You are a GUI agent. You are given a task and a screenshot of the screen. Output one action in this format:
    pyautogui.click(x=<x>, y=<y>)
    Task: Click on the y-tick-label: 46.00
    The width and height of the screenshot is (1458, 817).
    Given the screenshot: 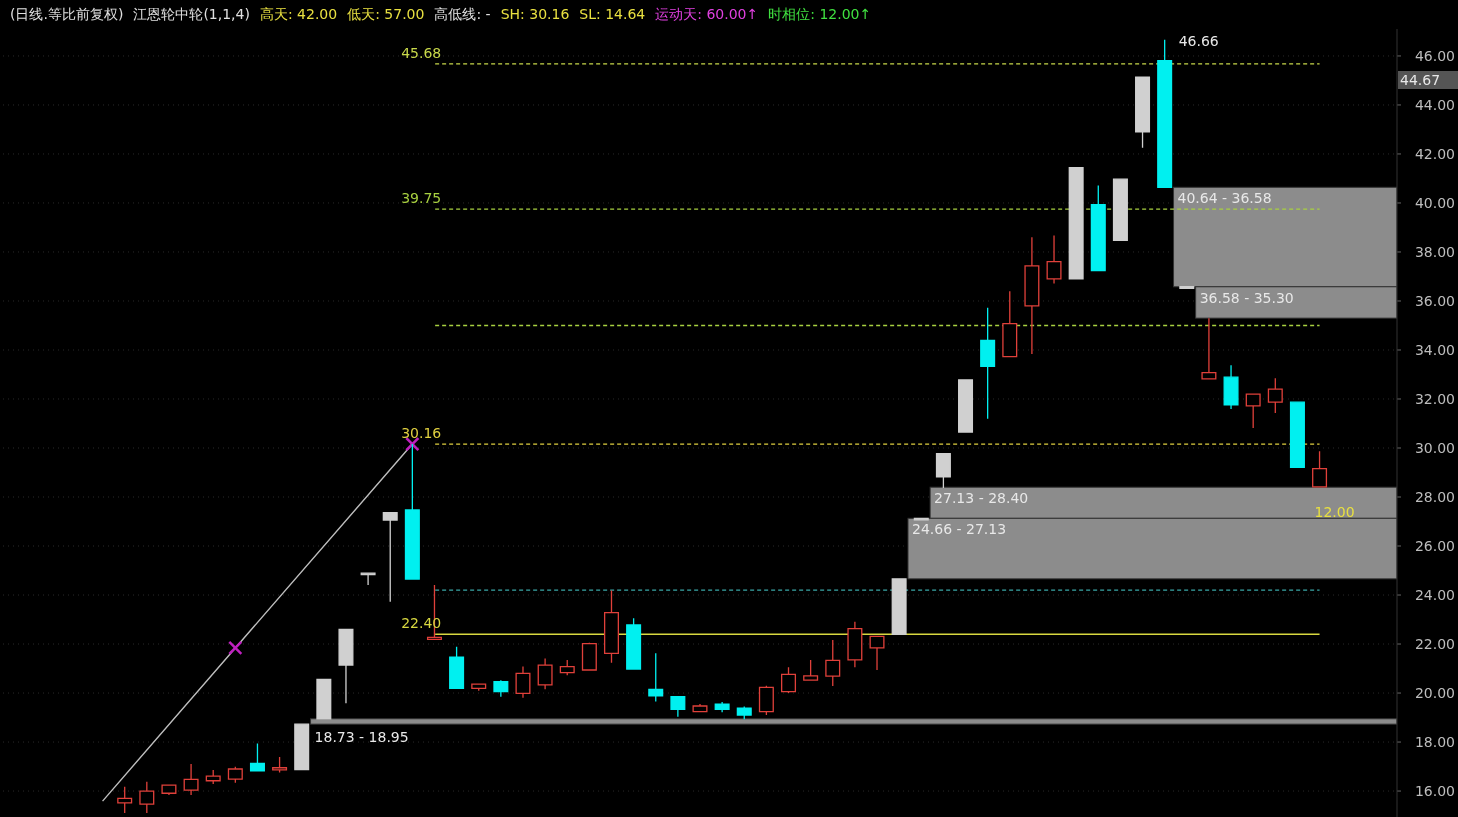 What is the action you would take?
    pyautogui.click(x=1434, y=55)
    